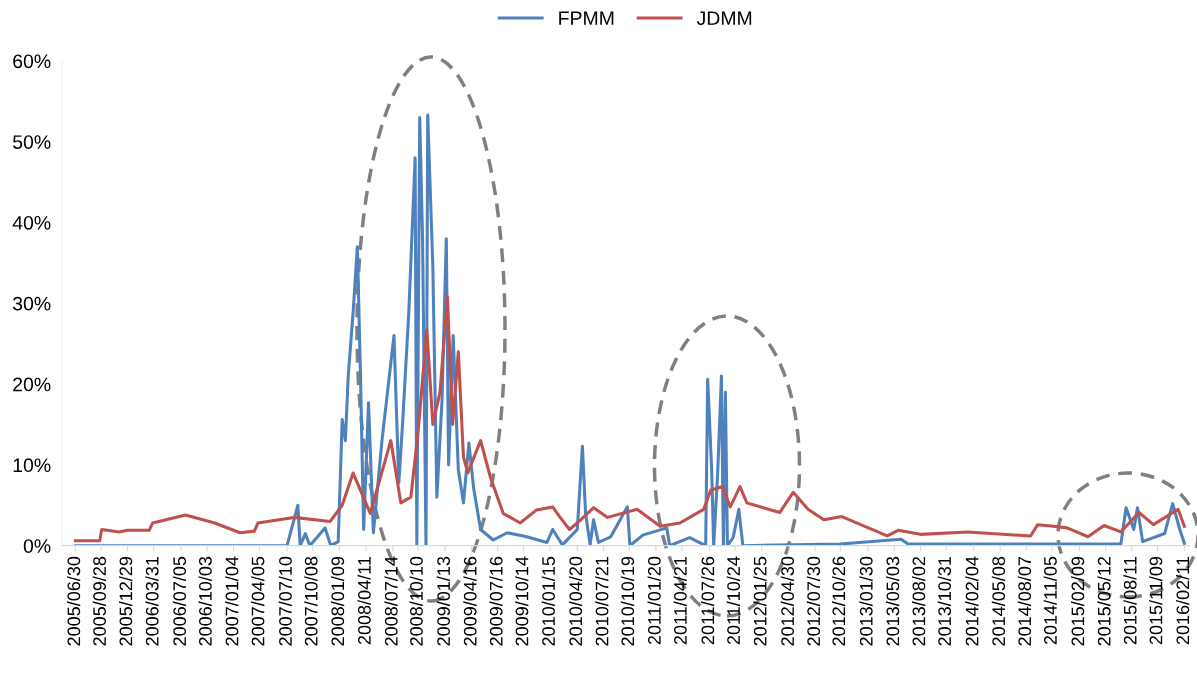 The image size is (1197, 677). What do you see at coordinates (586, 18) in the screenshot?
I see `legend-label: FPMM` at bounding box center [586, 18].